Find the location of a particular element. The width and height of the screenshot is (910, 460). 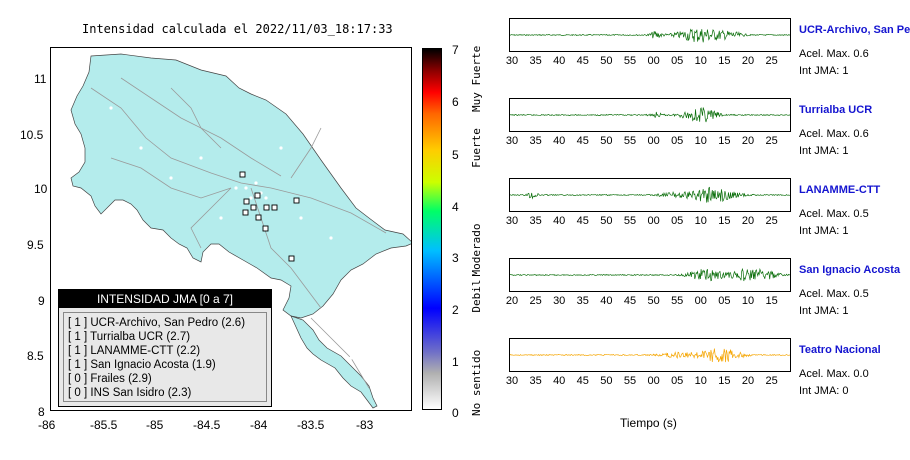

legend-item: [ 0 ] INS San Isidro (2.3) is located at coordinates (130, 393).